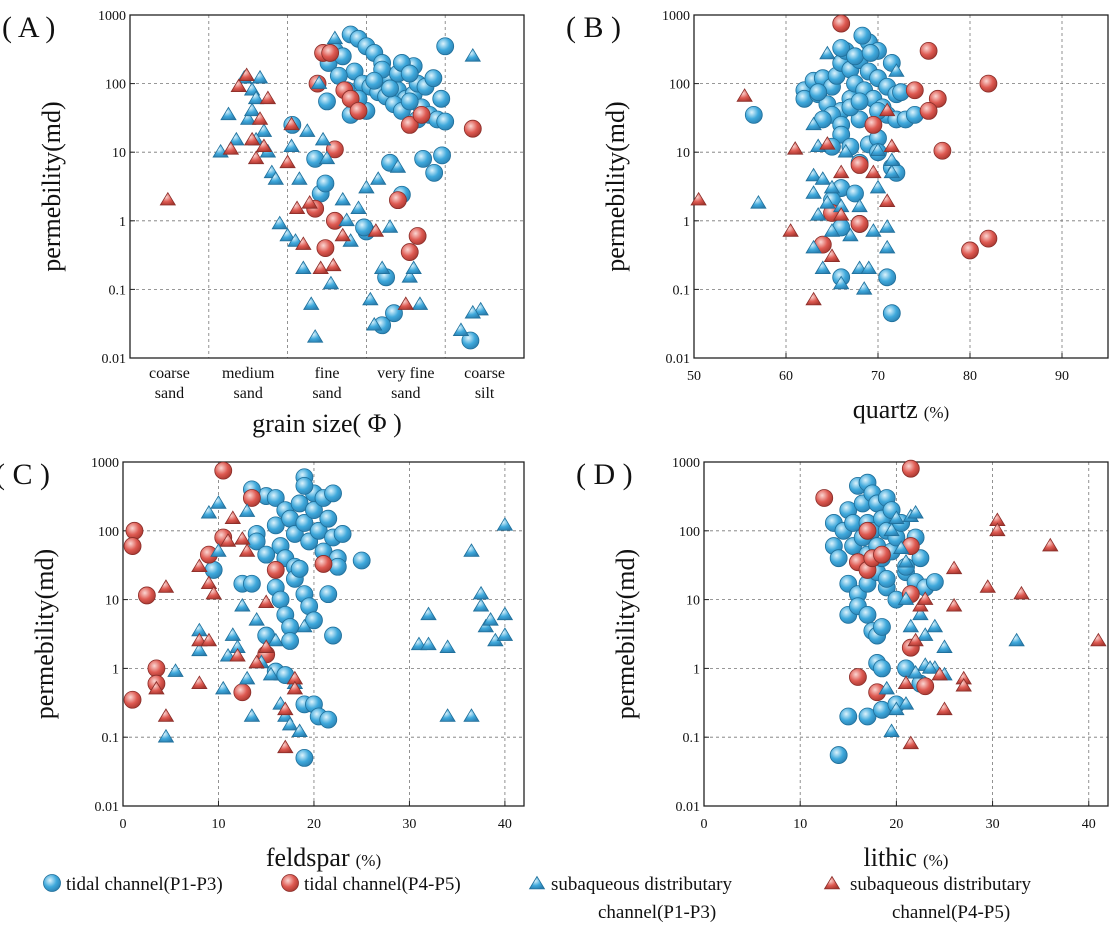 The image size is (1119, 951). What do you see at coordinates (657, 912) in the screenshot?
I see `legend-label-subaqueous-p1-line2: channel(P1-P3)` at bounding box center [657, 912].